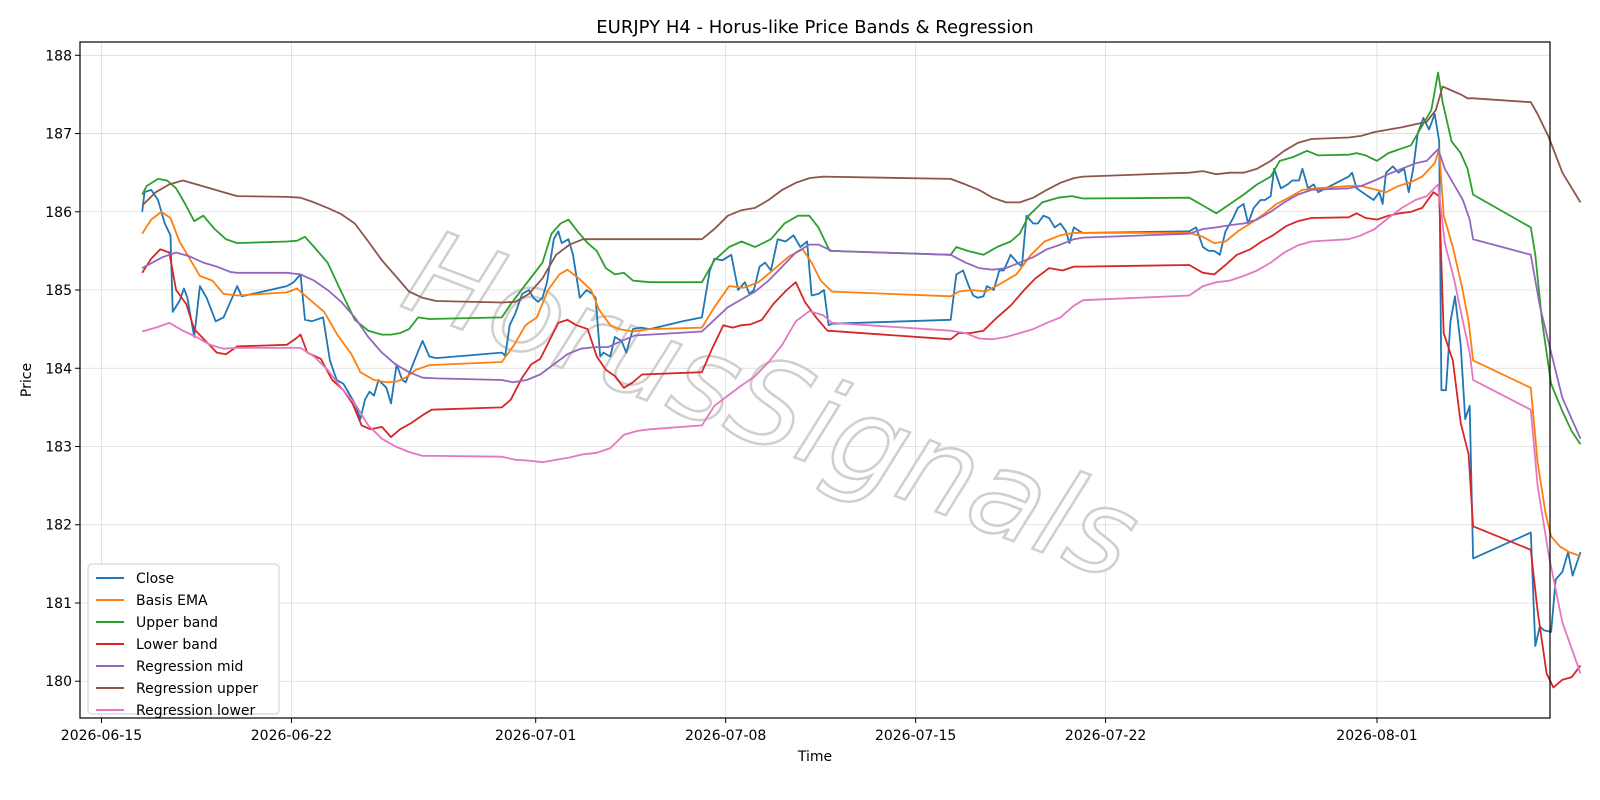 This screenshot has width=1600, height=800. Describe the element at coordinates (196, 711) in the screenshot. I see `legend-label: Regression lower` at that location.